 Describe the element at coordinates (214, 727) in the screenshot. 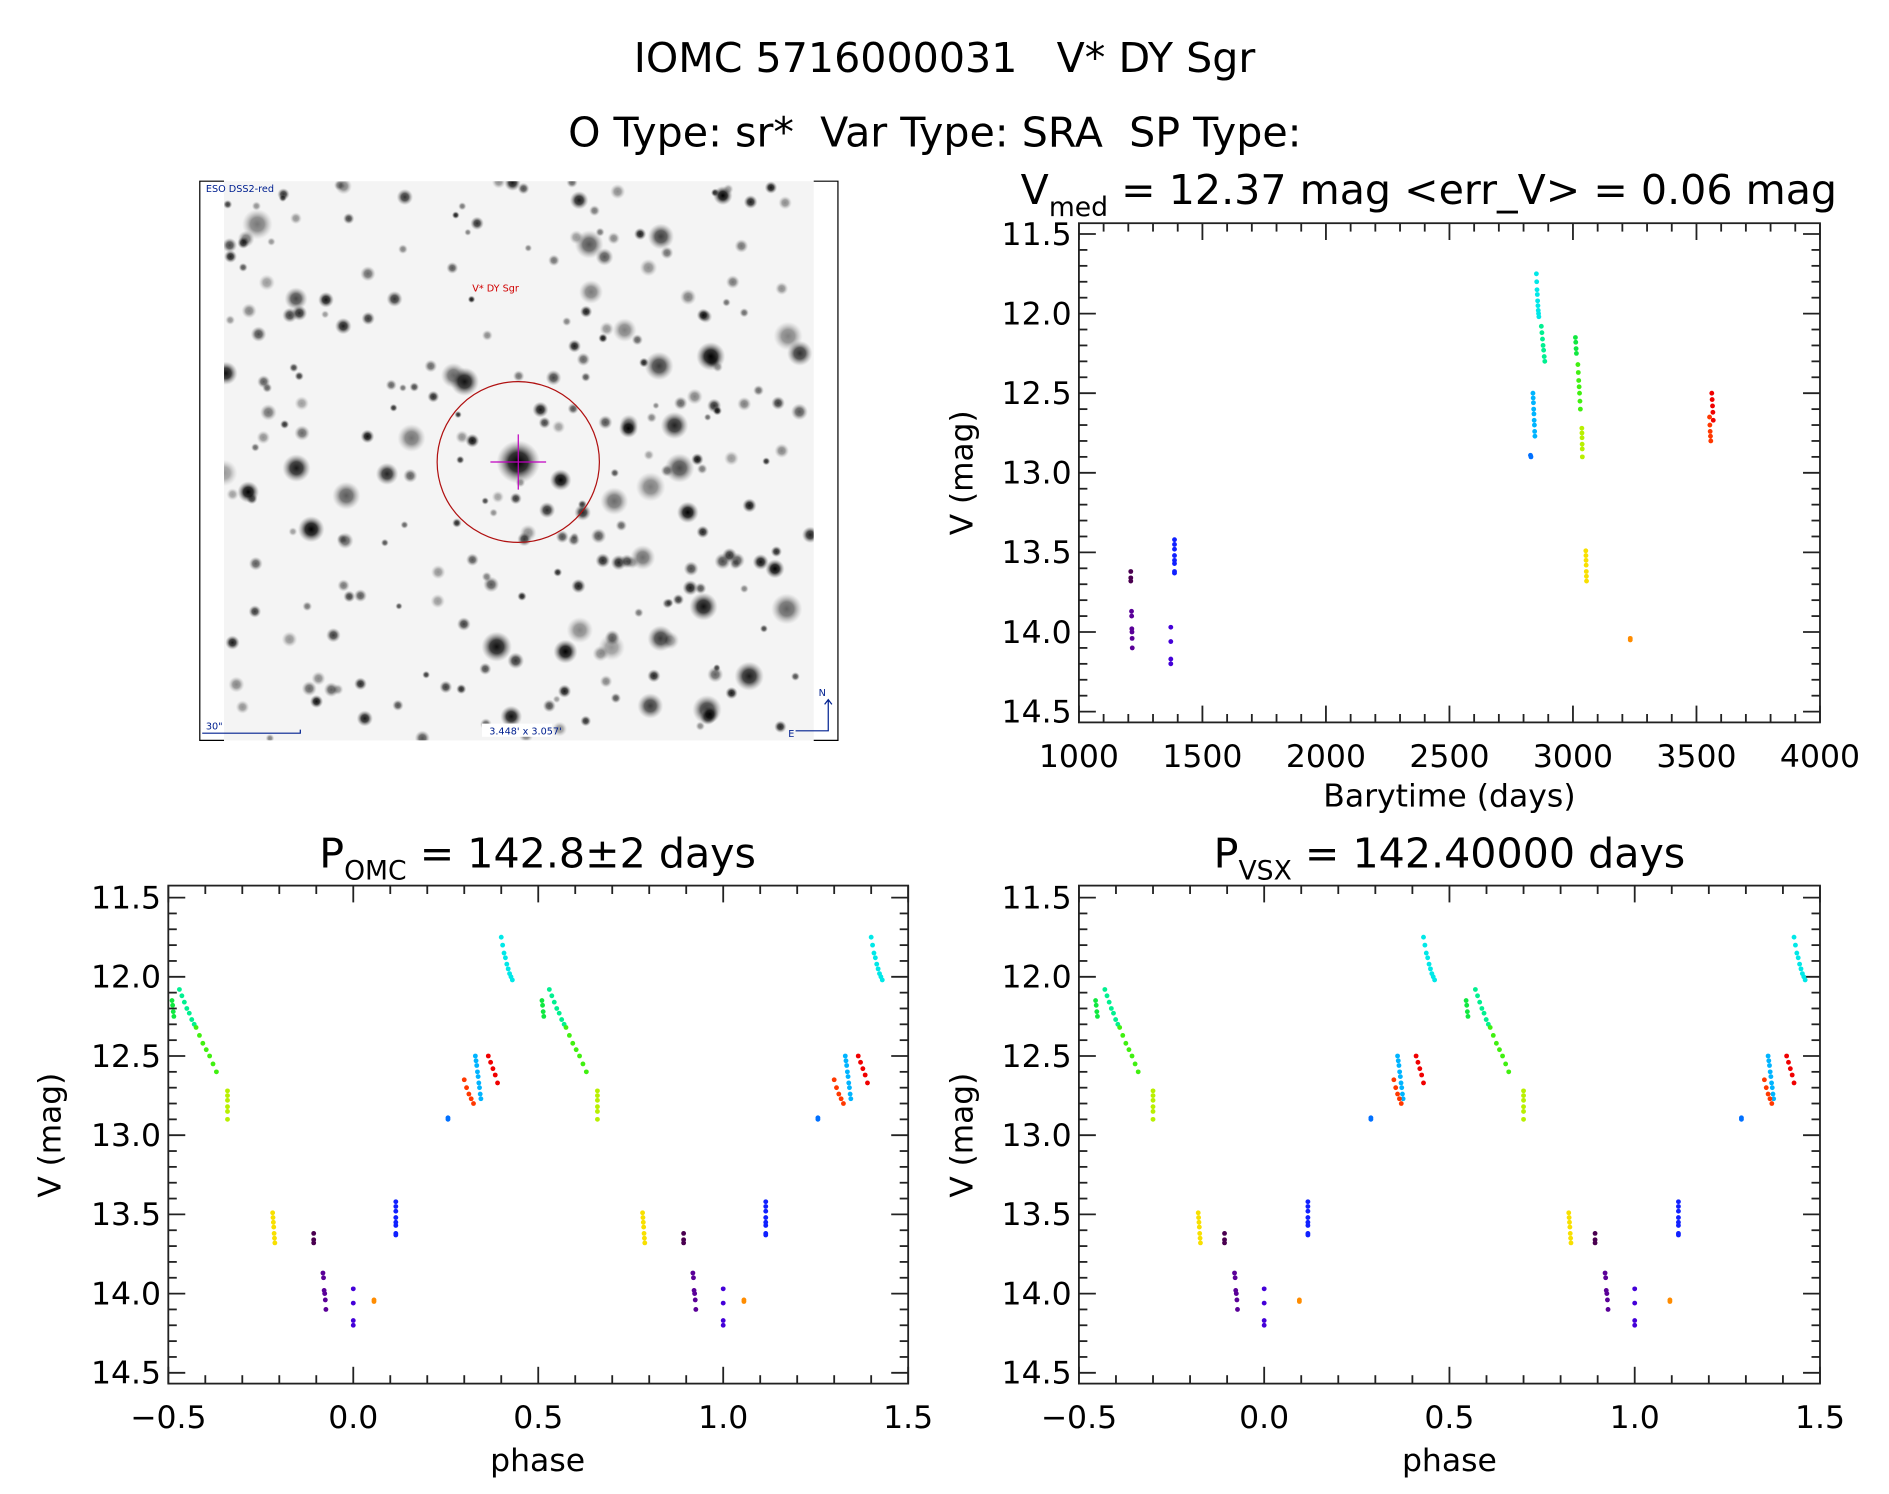

I see `scale-label: 30"` at that location.